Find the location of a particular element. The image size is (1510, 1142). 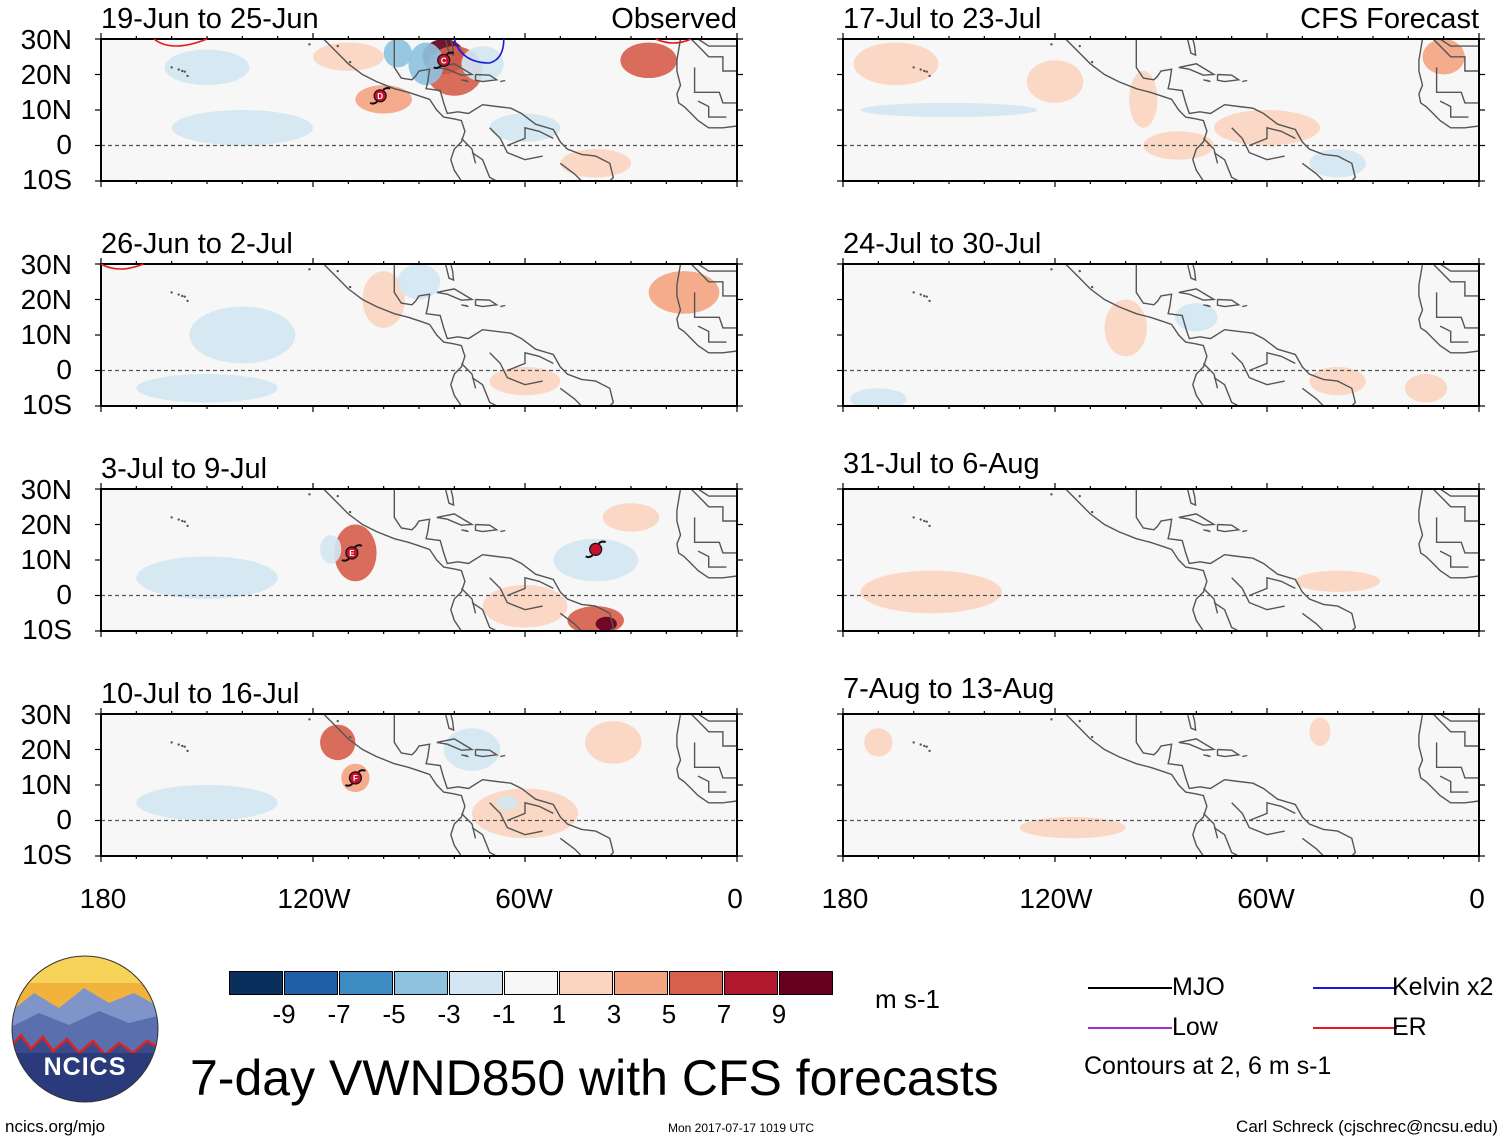

lon-label-0-right: 0 is located at coordinates (1477, 898).